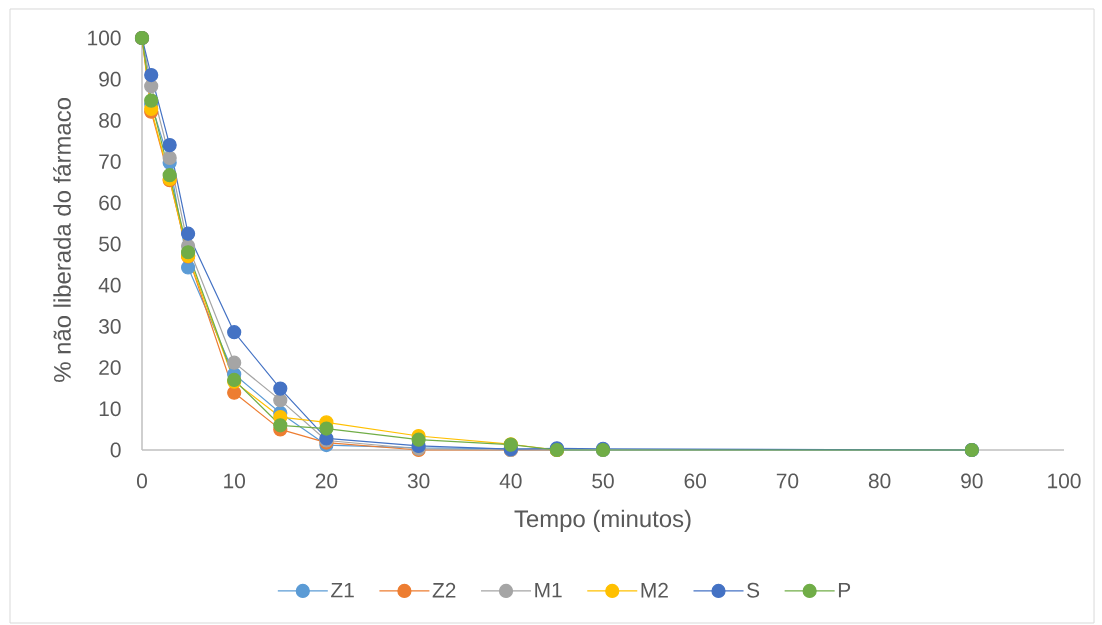 This screenshot has height=625, width=1102. I want to click on y-tick-label: 80, so click(110, 120).